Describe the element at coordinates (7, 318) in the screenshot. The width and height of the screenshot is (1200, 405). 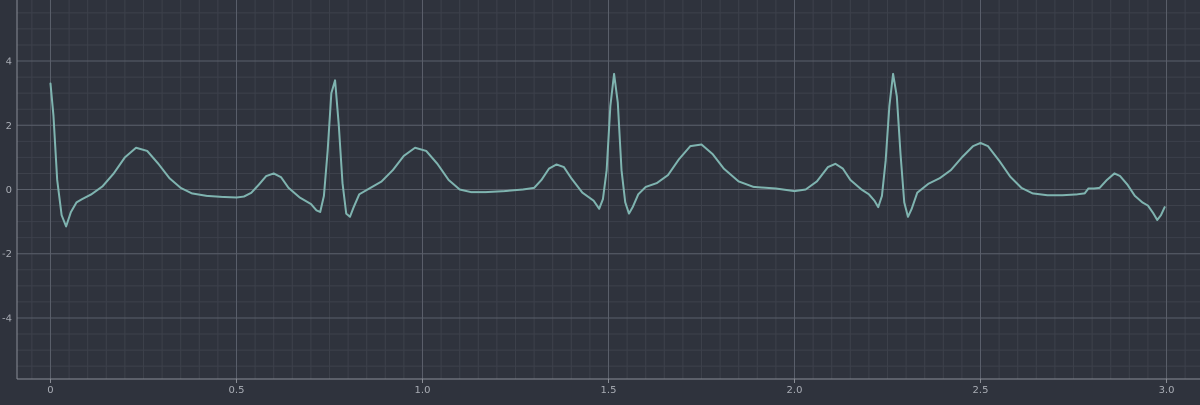
I see `y-tick-label: -4` at that location.